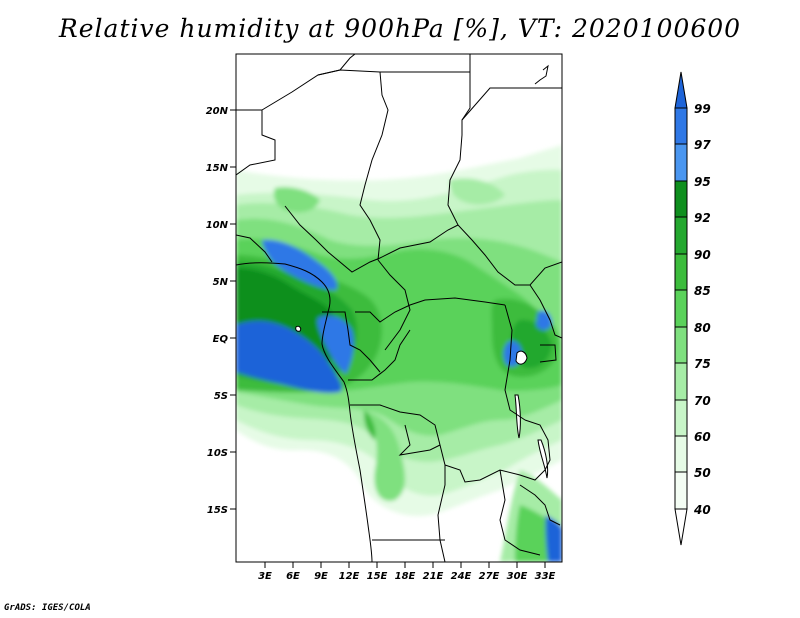 This screenshot has height=618, width=800. I want to click on colorbar-label-95: 95, so click(702, 182).